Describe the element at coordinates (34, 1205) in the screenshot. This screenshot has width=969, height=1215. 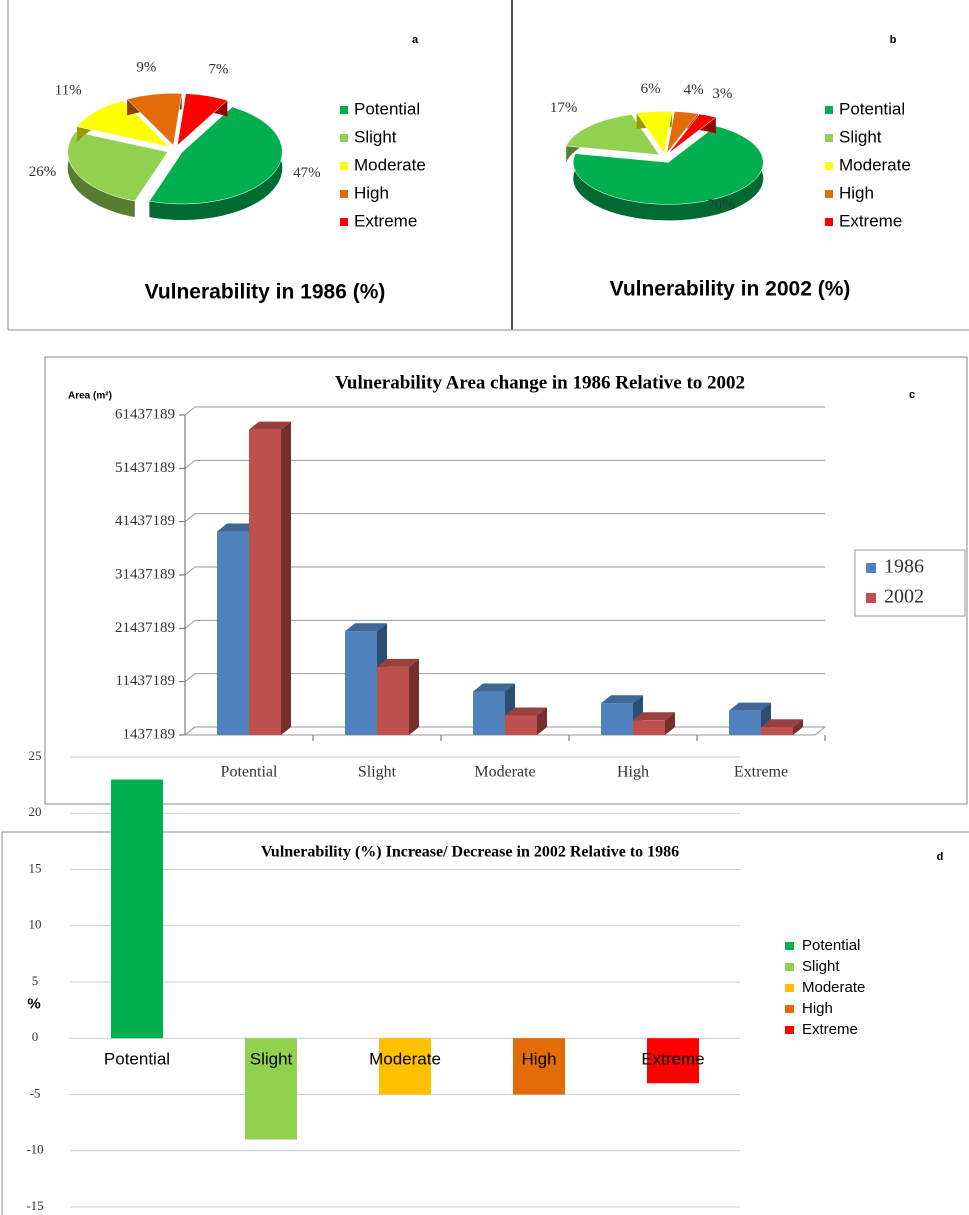
I see `y-tick-label: -15` at that location.